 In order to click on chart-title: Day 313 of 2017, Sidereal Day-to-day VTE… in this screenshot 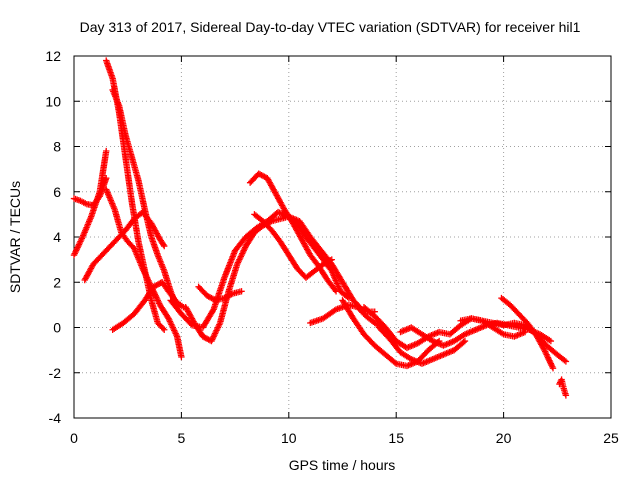, I will do `click(330, 27)`.